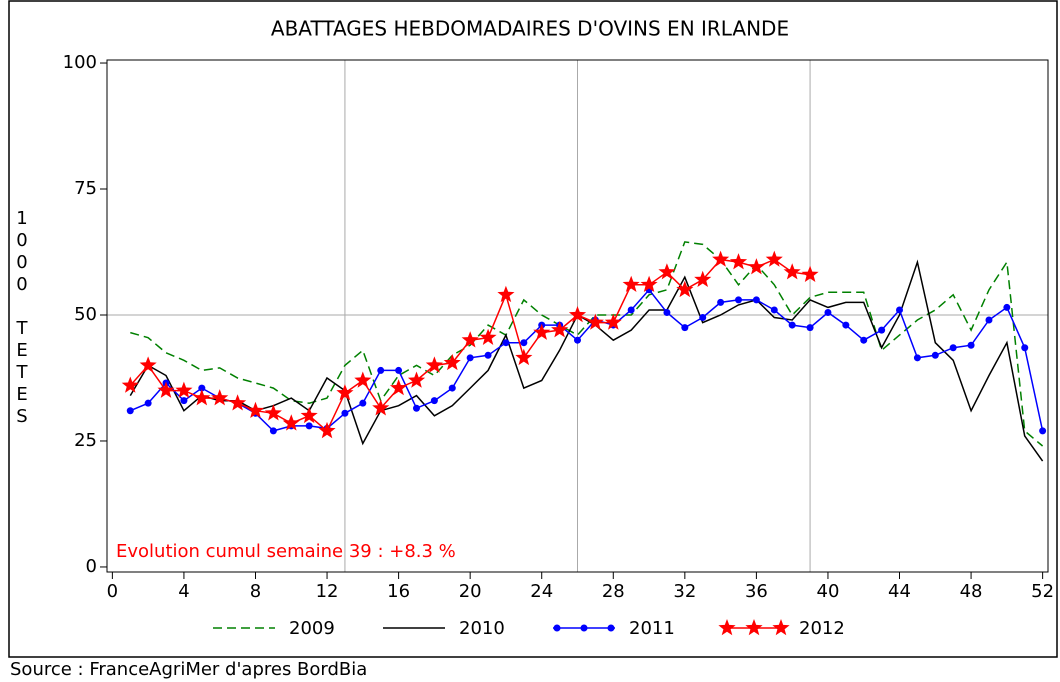 The height and width of the screenshot is (682, 1060). I want to click on x-tick-label: 28, so click(613, 591).